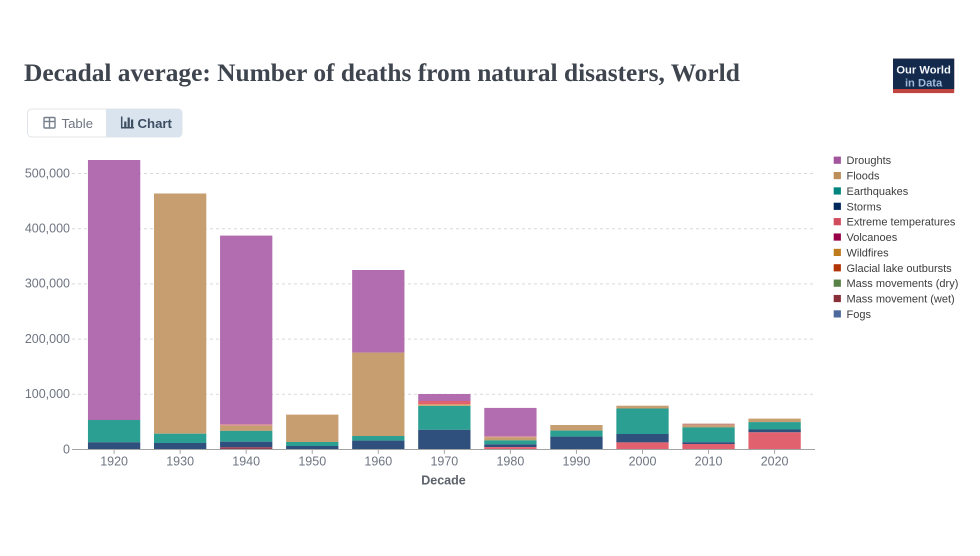 This screenshot has height=556, width=980. I want to click on svg-text: 400,000, so click(47, 229).